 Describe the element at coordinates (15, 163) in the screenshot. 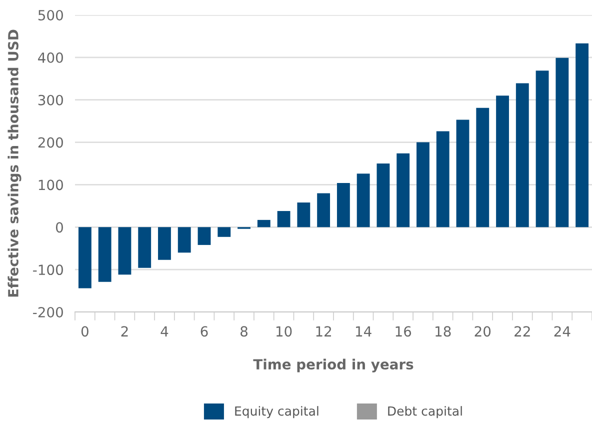

I see `y-axis-title: Effective savings in thousand USD` at that location.